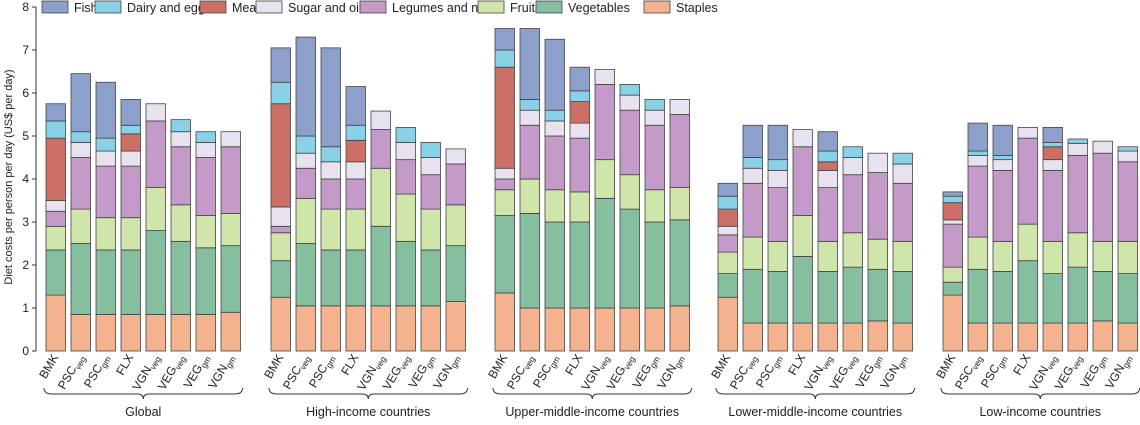 This screenshot has width=1140, height=425. Describe the element at coordinates (25, 7) in the screenshot. I see `y-tick-label: 8` at that location.